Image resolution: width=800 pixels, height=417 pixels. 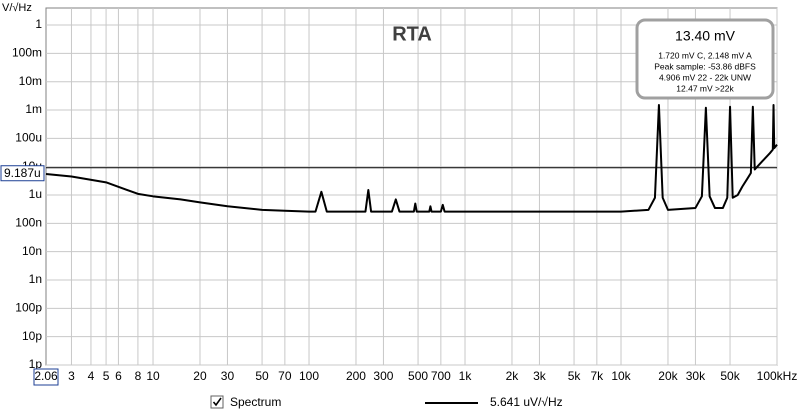 I want to click on x-tick-label: 70, so click(x=285, y=376).